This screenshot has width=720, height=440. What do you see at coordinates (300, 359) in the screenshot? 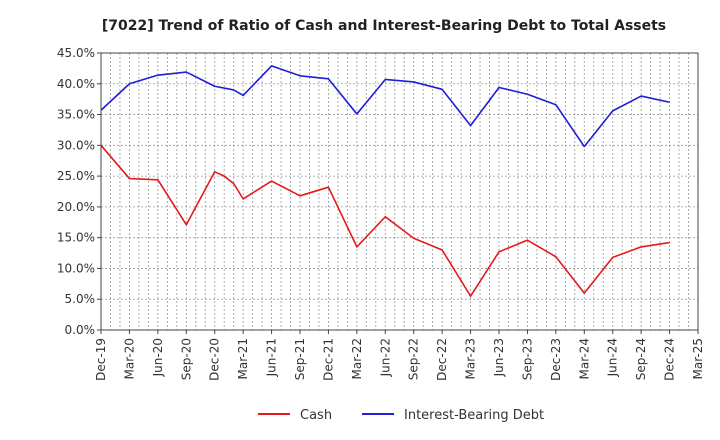
I see `x-tick-label: Sep-21` at bounding box center [300, 359].